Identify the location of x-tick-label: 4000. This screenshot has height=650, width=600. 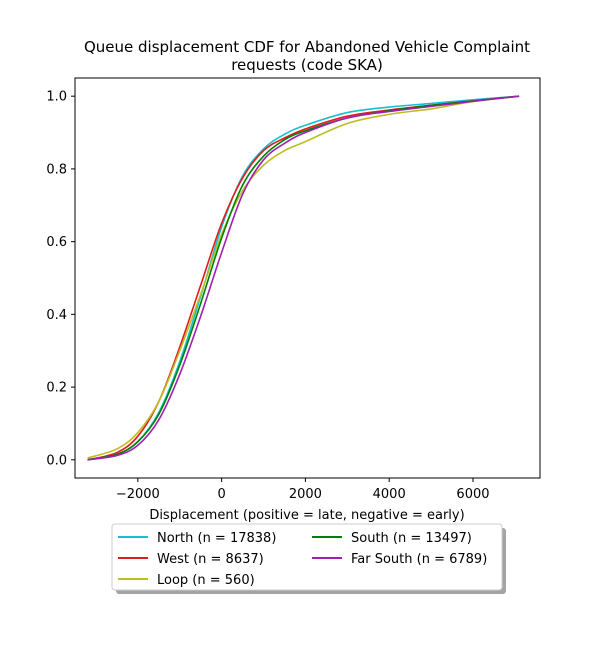
(389, 494).